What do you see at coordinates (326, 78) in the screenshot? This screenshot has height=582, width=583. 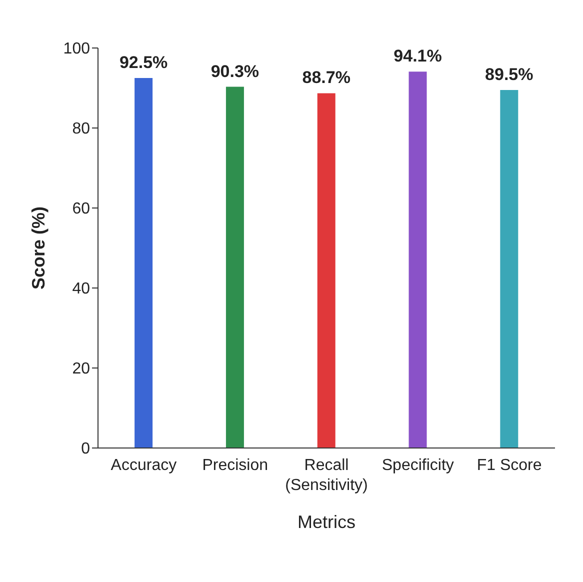 I see `data-label: 88.7%` at bounding box center [326, 78].